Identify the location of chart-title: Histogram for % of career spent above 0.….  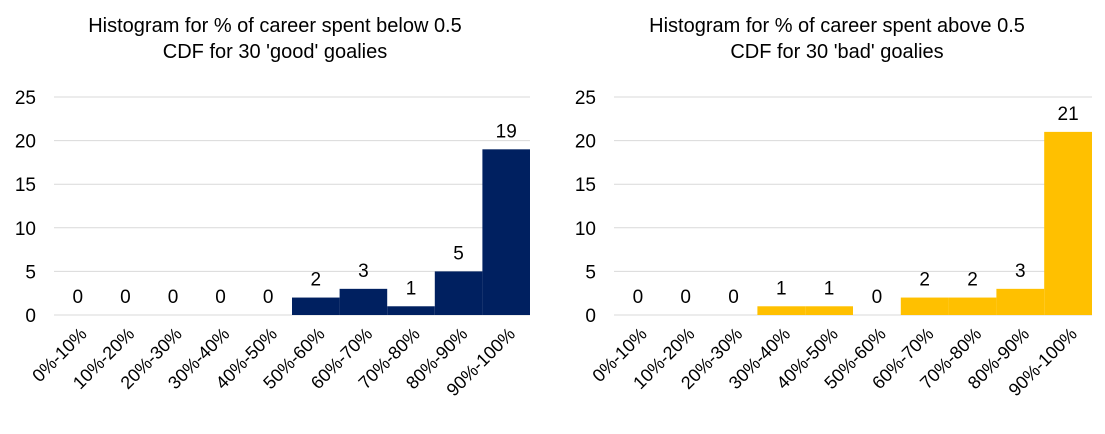
(837, 26).